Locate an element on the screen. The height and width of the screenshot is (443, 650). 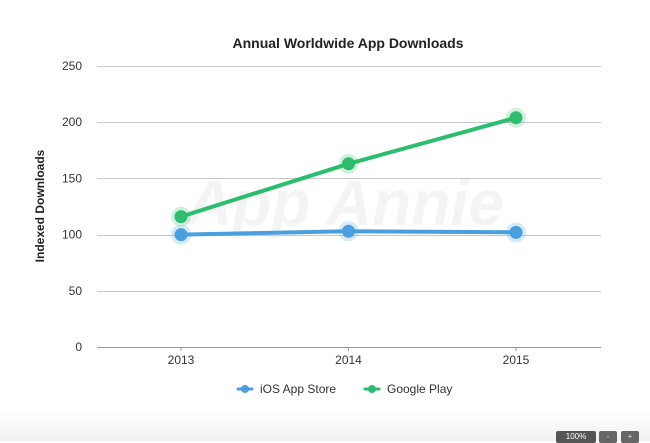
y-tick-label: 200 is located at coordinates (72, 122).